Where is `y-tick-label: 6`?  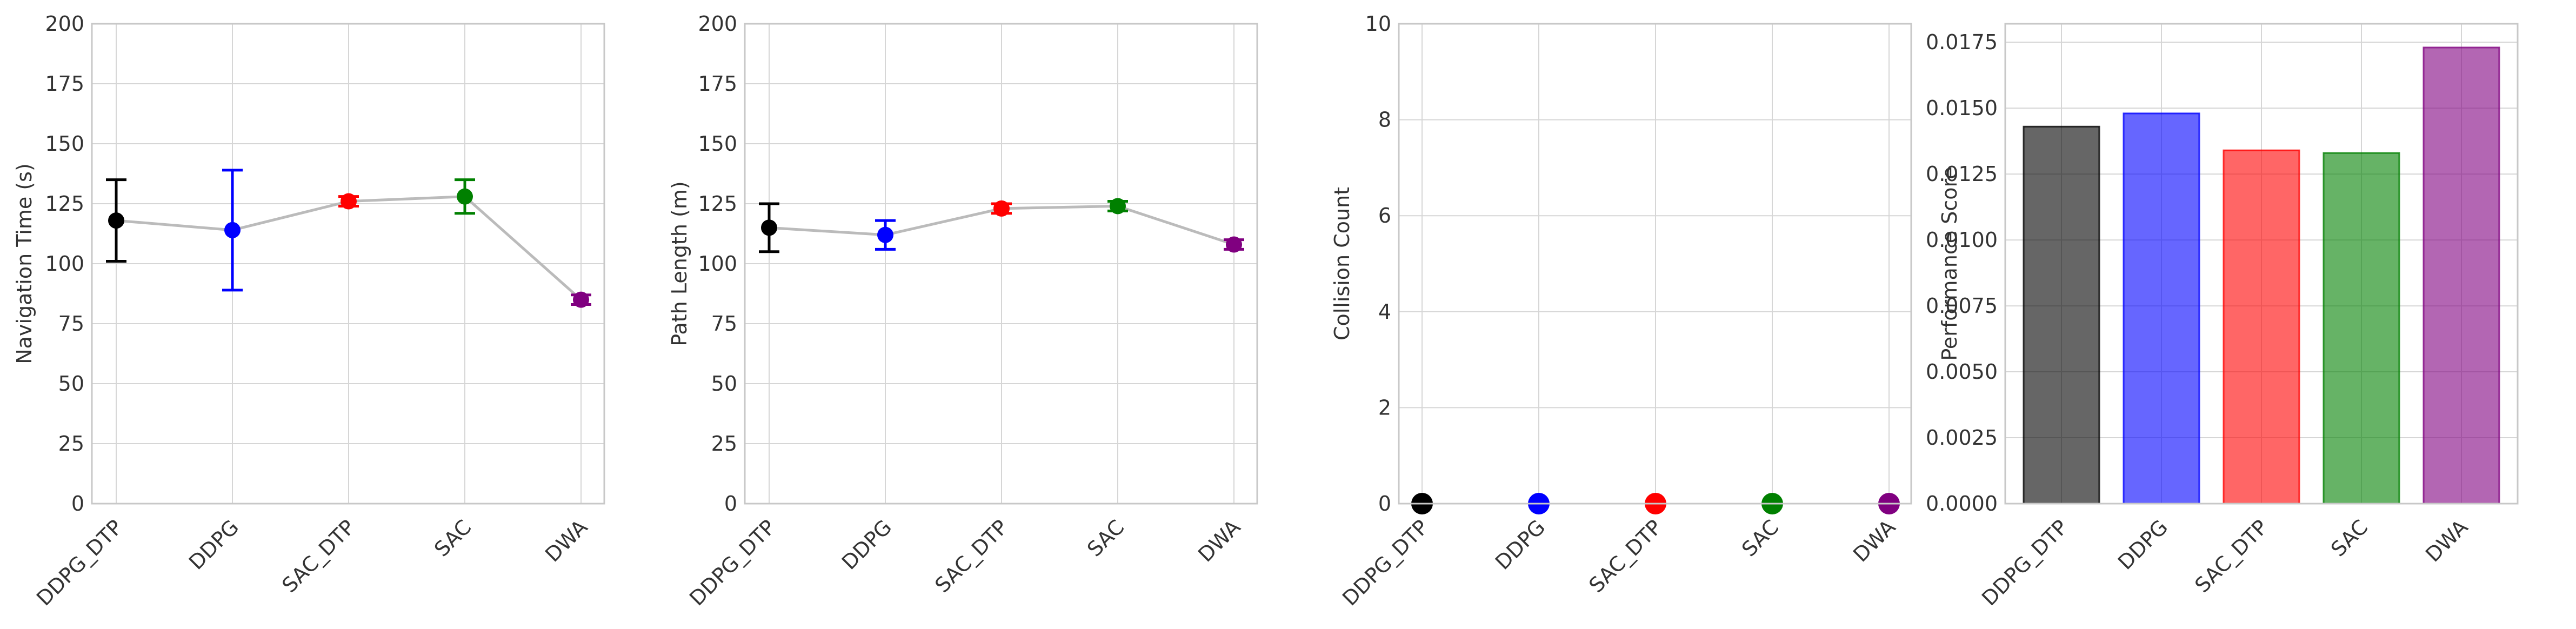
y-tick-label: 6 is located at coordinates (1384, 215).